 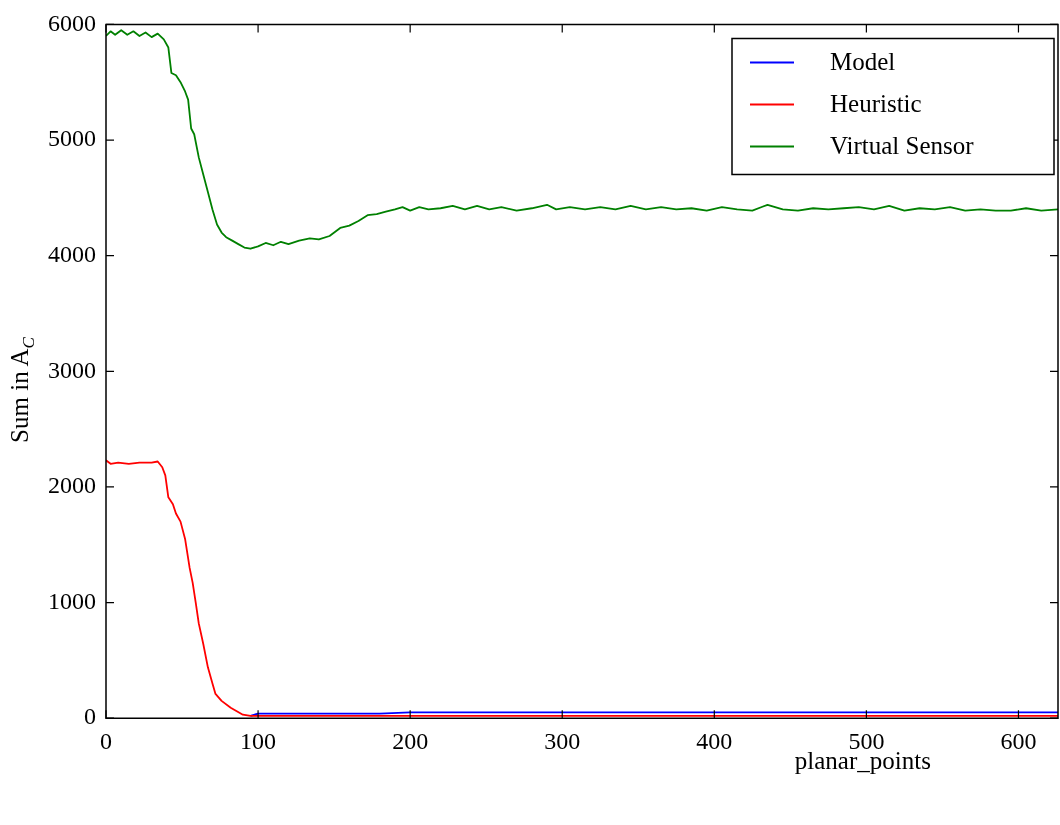 I want to click on legend-label: Model, so click(x=863, y=61).